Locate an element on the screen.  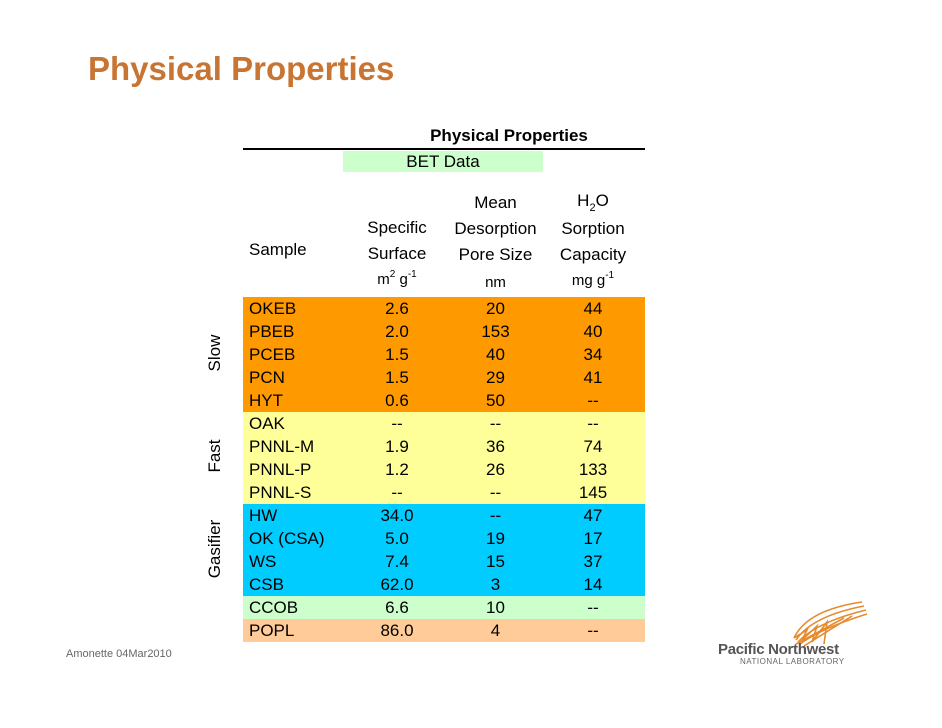
cell-h2o: 14 is located at coordinates (593, 584).